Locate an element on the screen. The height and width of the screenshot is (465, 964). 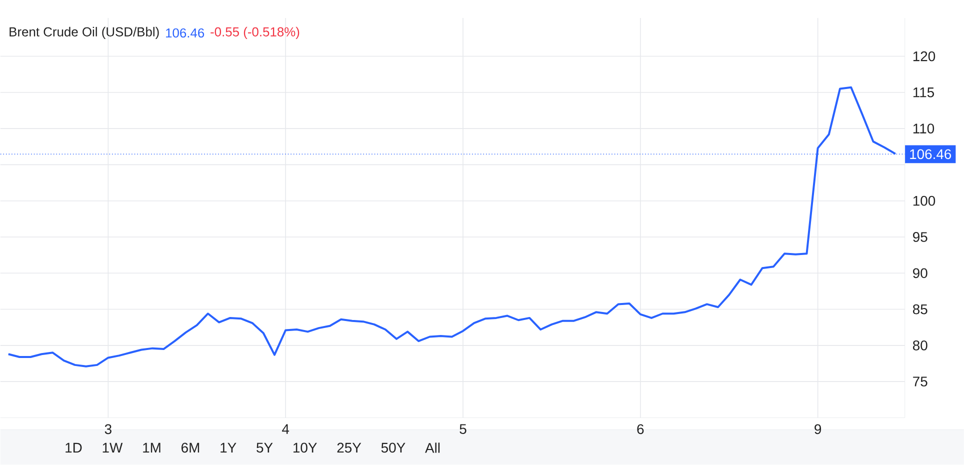
text: 1D is located at coordinates (74, 448).